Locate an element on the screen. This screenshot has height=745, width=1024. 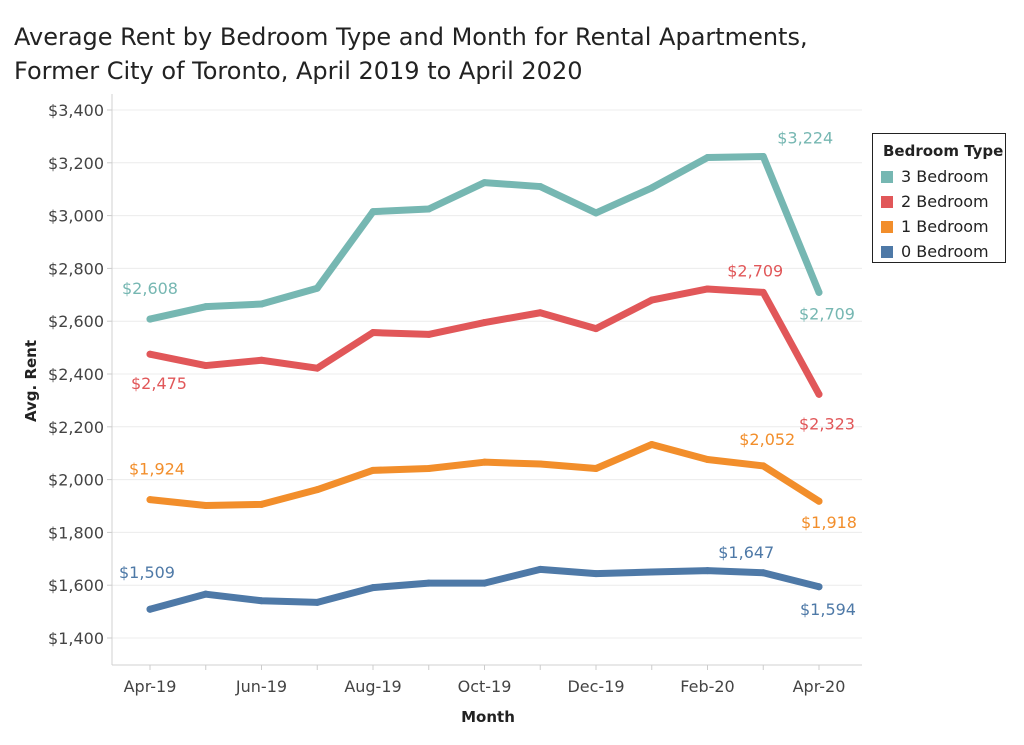
legend-item: 0 Bedroom is located at coordinates (943, 251).